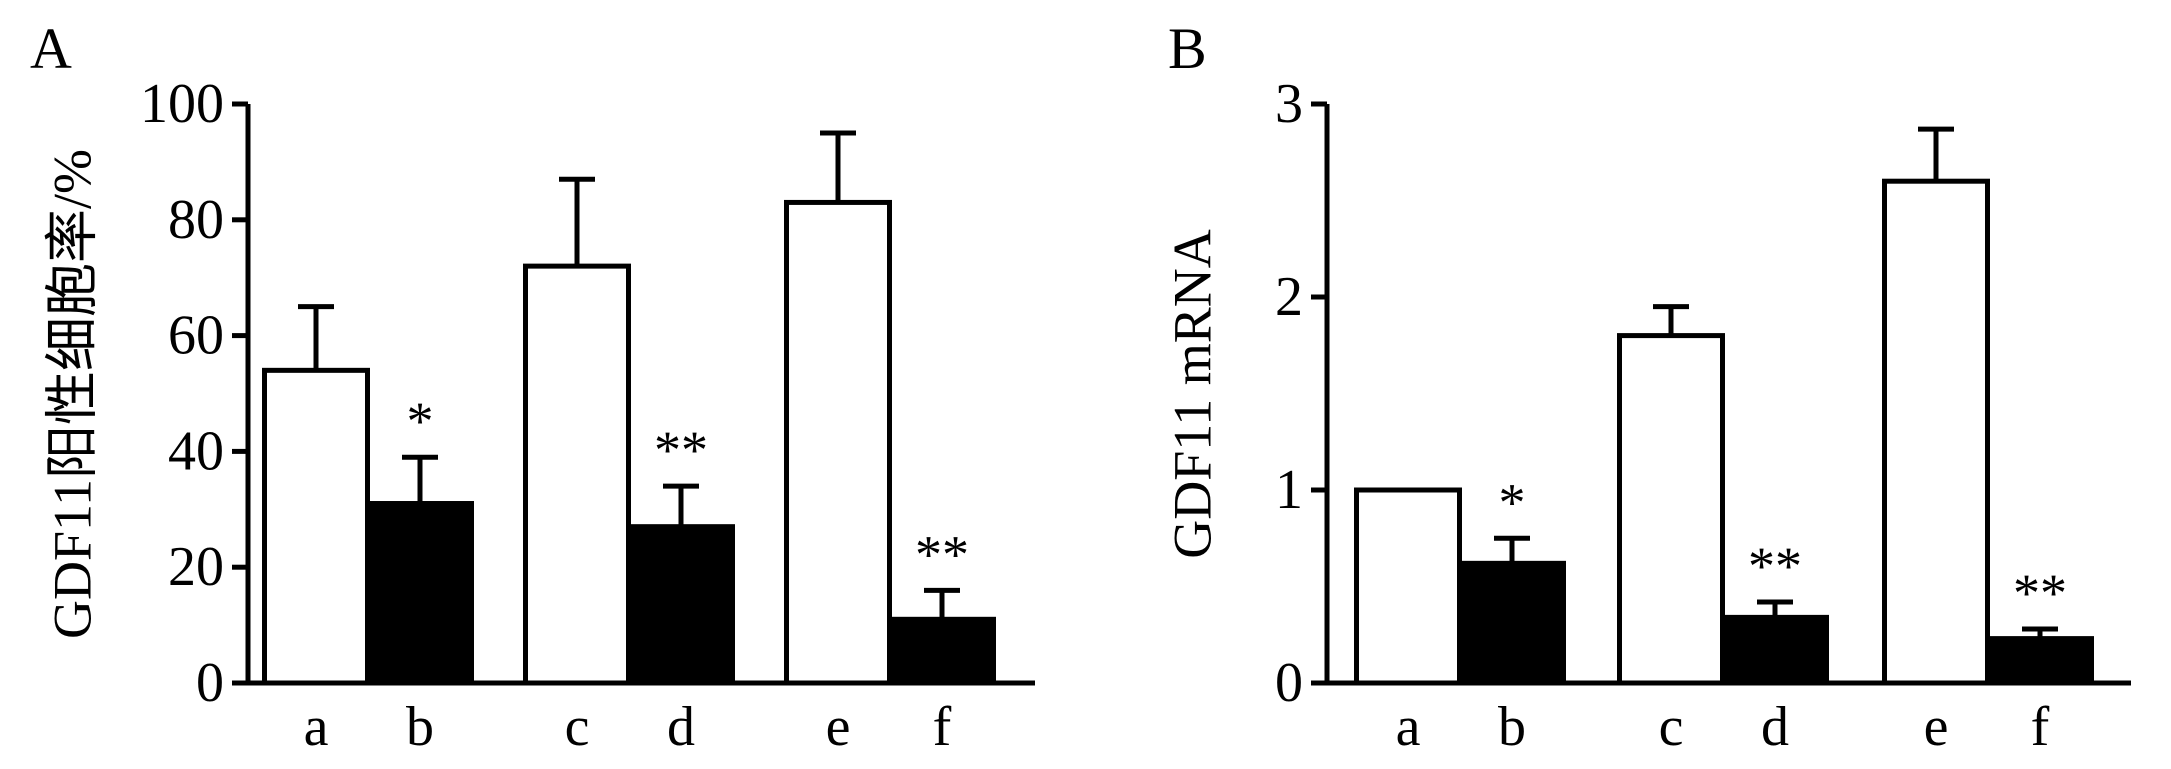  Describe the element at coordinates (196, 567) in the screenshot. I see `y-tick-label: 20` at that location.